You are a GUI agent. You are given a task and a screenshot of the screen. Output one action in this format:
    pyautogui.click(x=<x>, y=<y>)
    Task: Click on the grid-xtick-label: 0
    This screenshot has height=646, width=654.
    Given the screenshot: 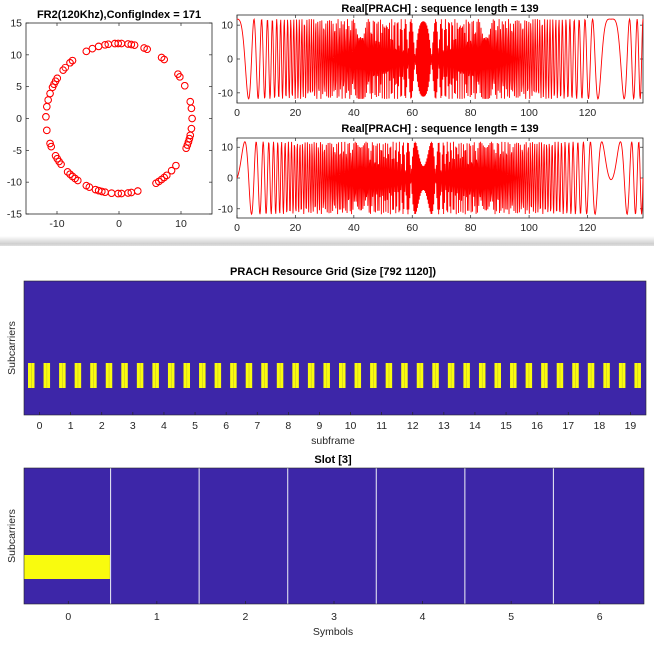 What is the action you would take?
    pyautogui.click(x=40, y=426)
    